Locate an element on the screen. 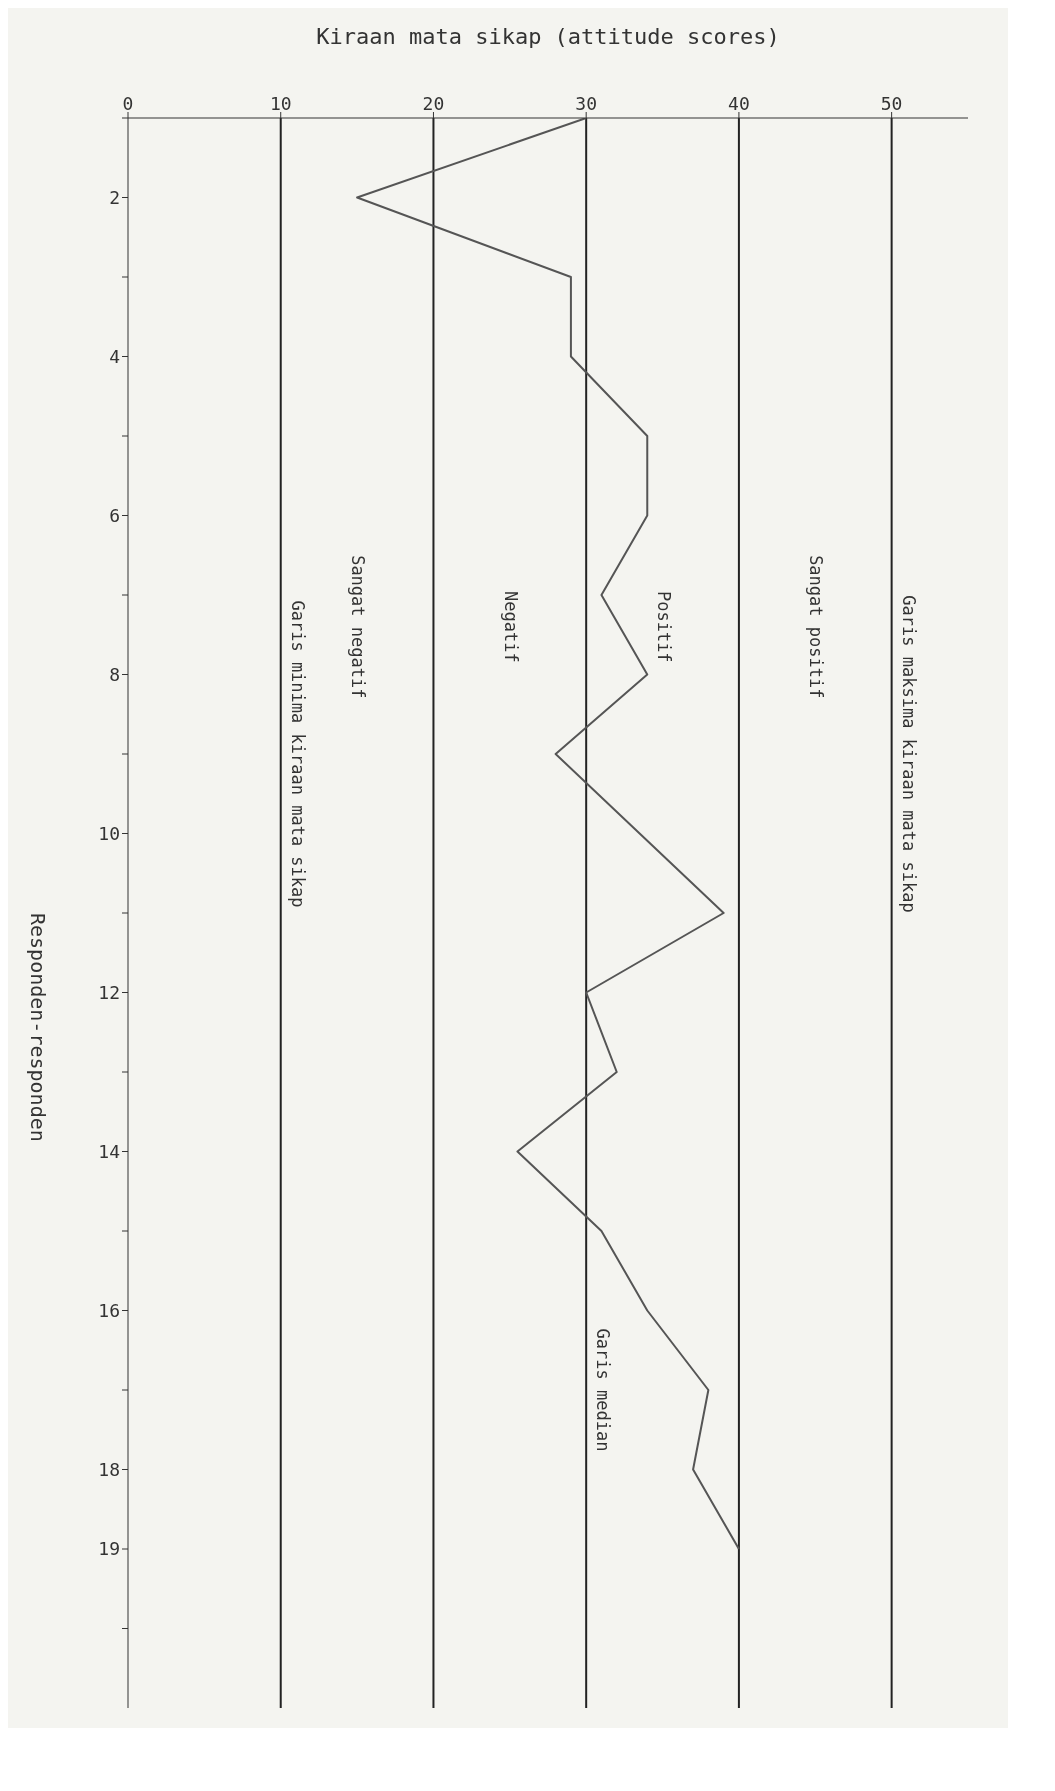 Image resolution: width=1055 pixels, height=1791 pixels. y-tick-label: 2 is located at coordinates (114, 197).